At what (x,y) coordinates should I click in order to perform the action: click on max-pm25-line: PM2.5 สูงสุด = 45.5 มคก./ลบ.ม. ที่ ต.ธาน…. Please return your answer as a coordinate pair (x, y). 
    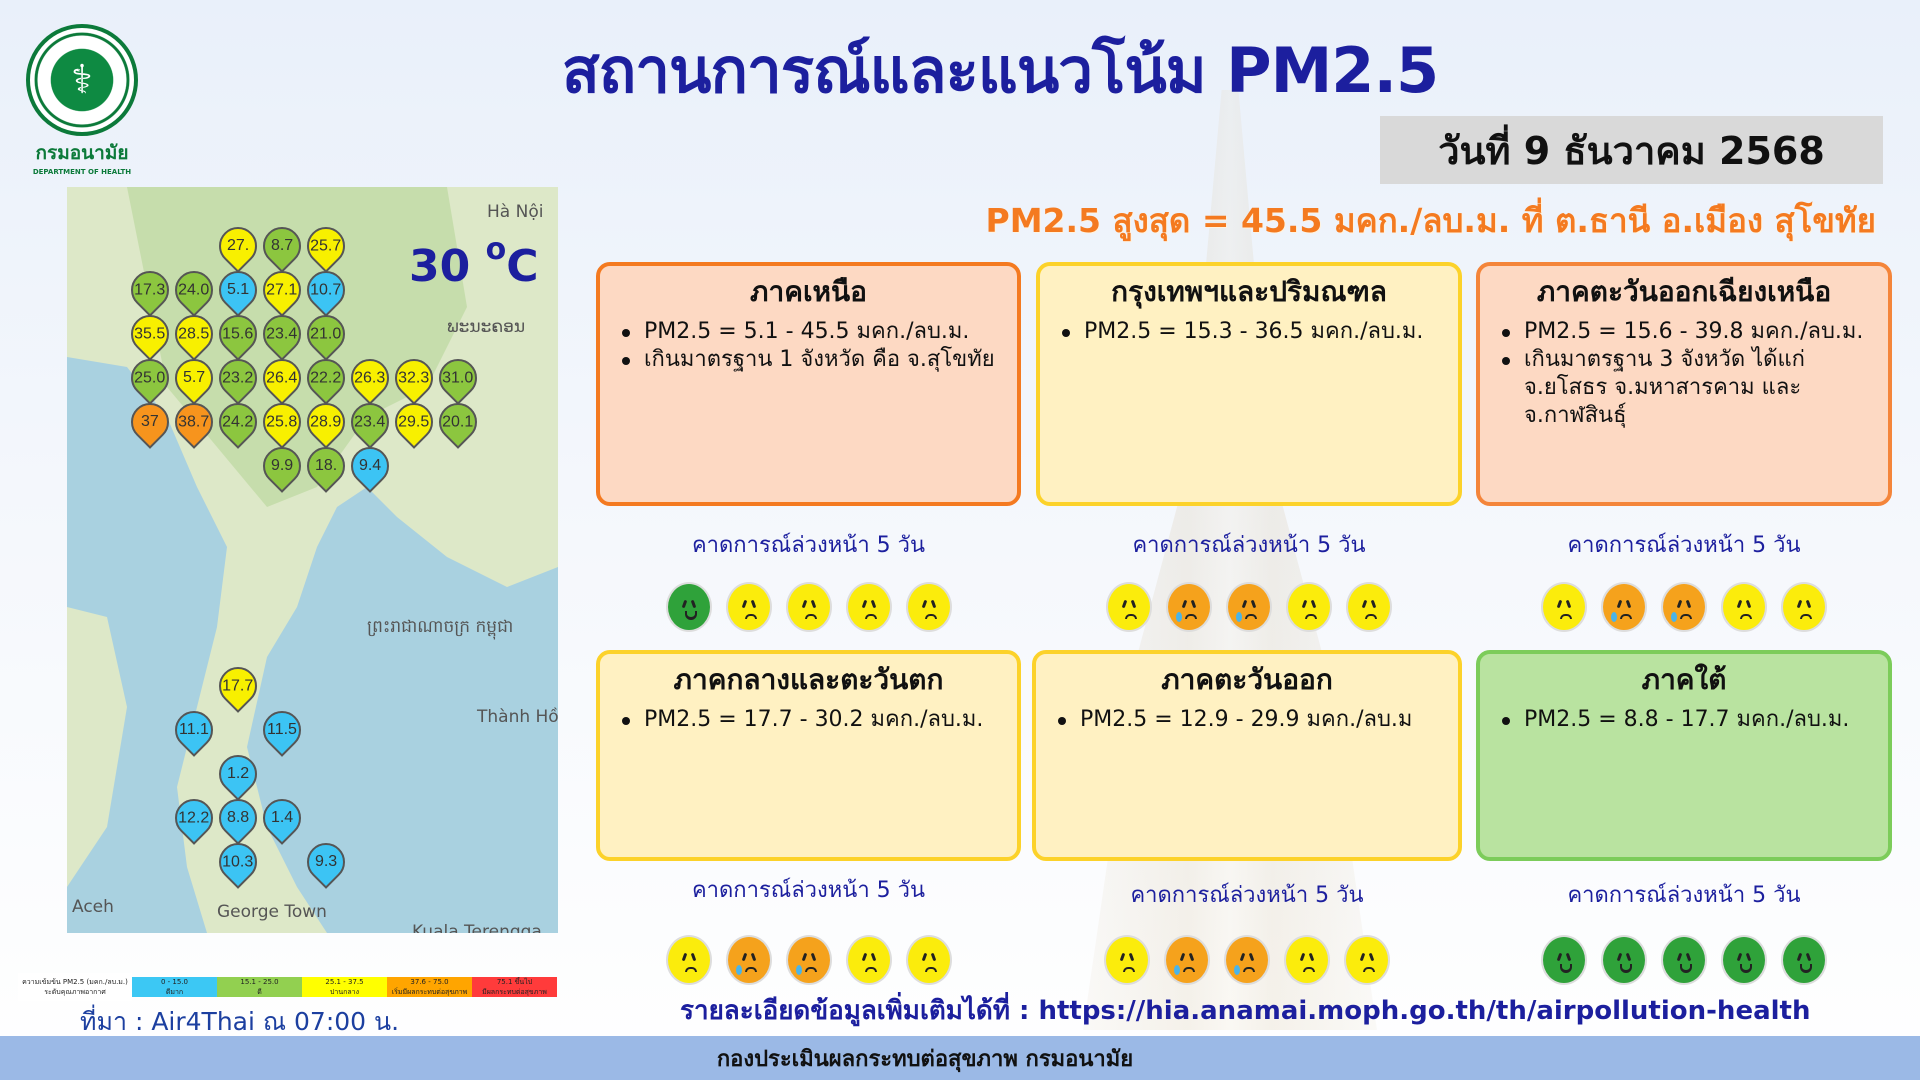
    Looking at the image, I should click on (1430, 220).